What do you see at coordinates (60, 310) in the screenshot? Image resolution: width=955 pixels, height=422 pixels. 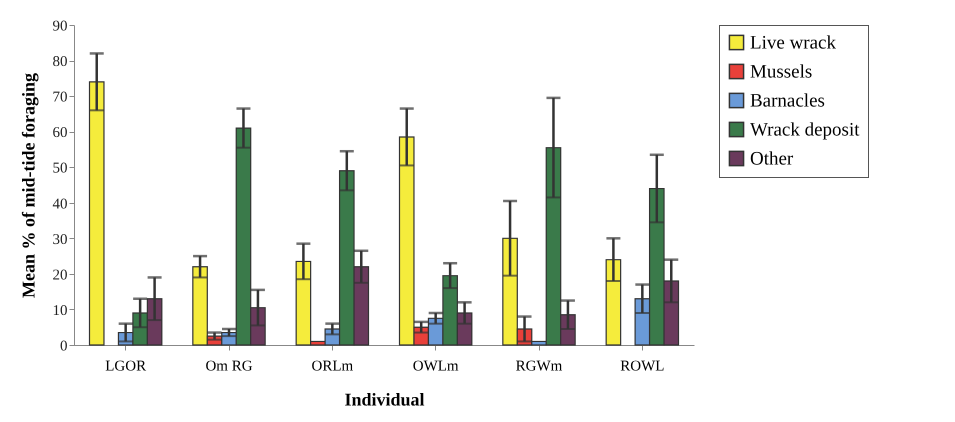 I see `y-tick-label: 10` at bounding box center [60, 310].